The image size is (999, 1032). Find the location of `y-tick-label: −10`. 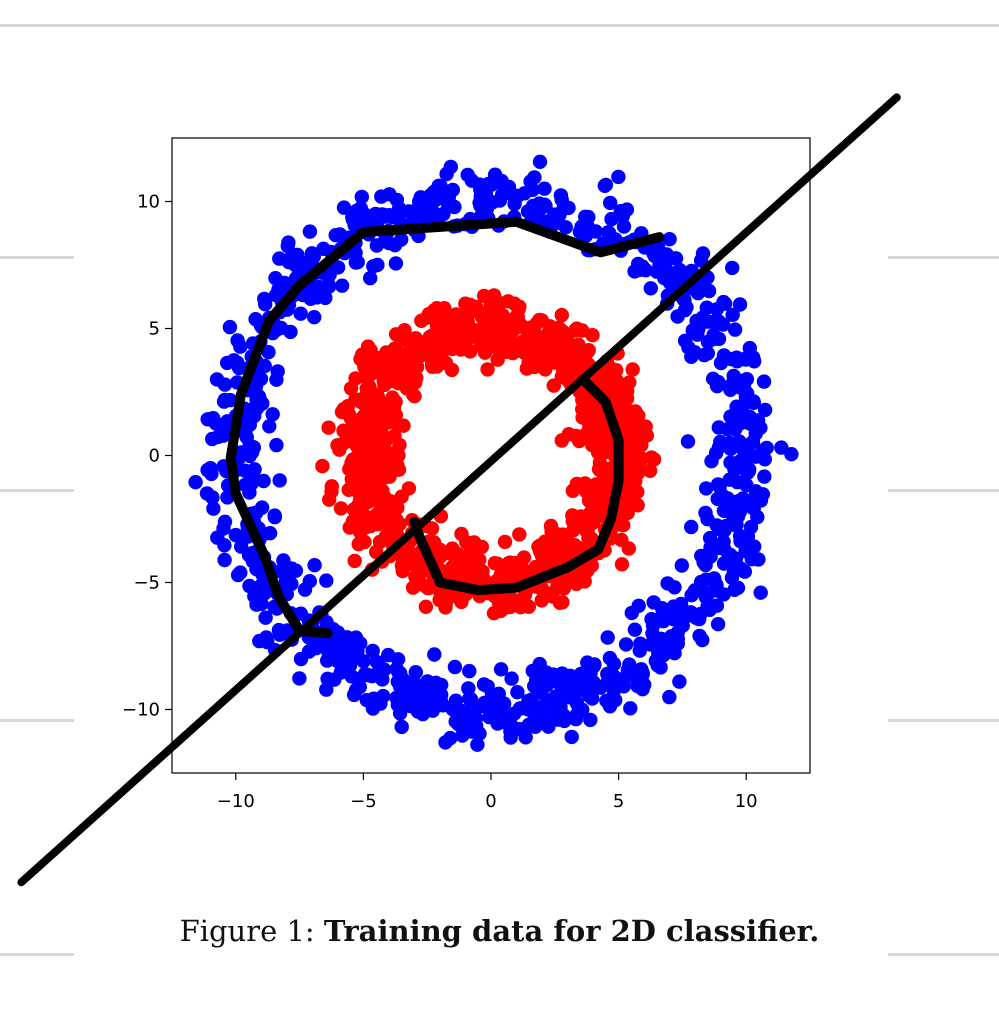

y-tick-label: −10 is located at coordinates (141, 710).